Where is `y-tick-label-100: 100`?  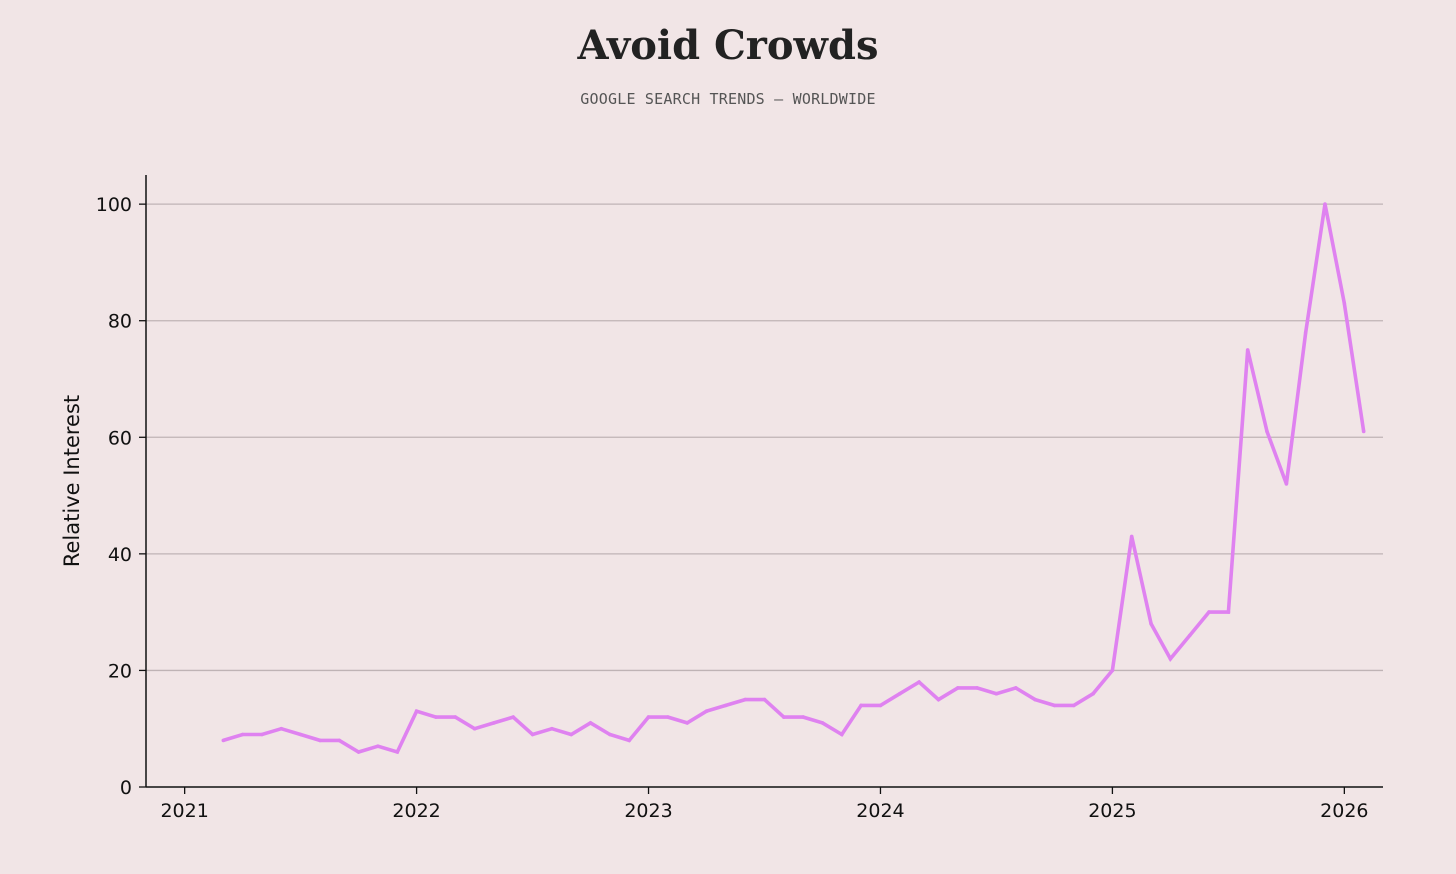 y-tick-label-100: 100 is located at coordinates (114, 205).